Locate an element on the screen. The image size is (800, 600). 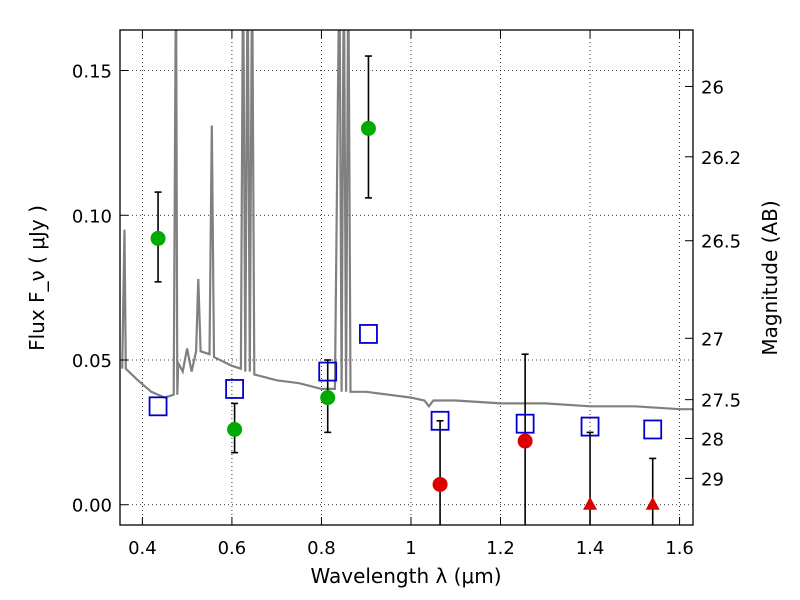
right-tick-label: 27.5 is located at coordinates (721, 401).